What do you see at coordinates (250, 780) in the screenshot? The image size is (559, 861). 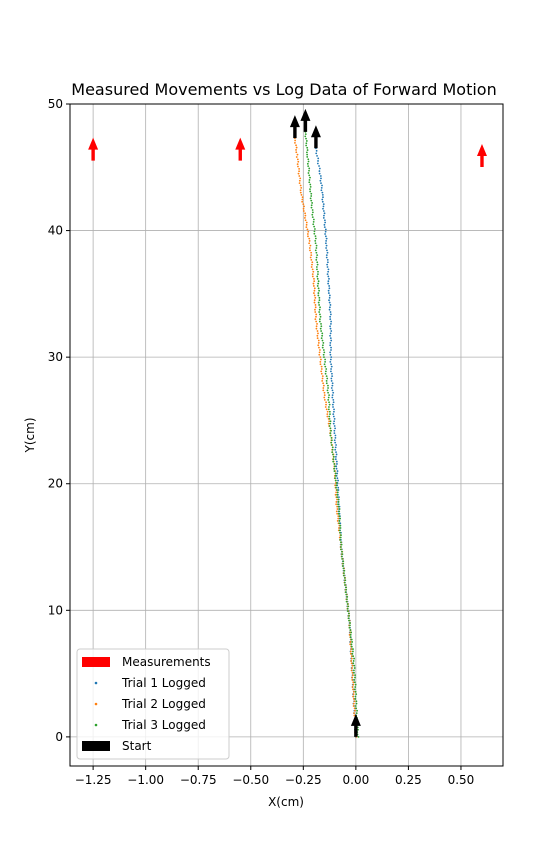 I see `x-tick-label: −0.50` at bounding box center [250, 780].